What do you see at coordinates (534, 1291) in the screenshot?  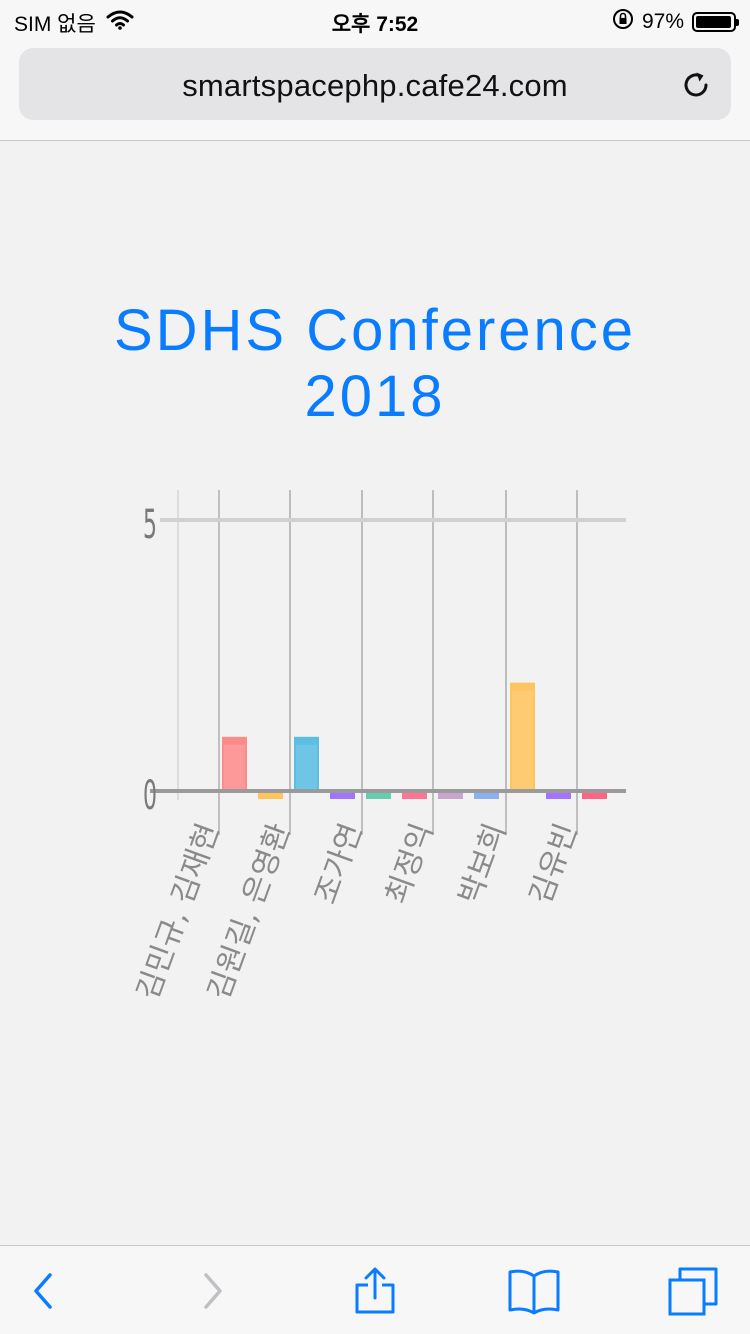 I see `bookmarks-icon` at bounding box center [534, 1291].